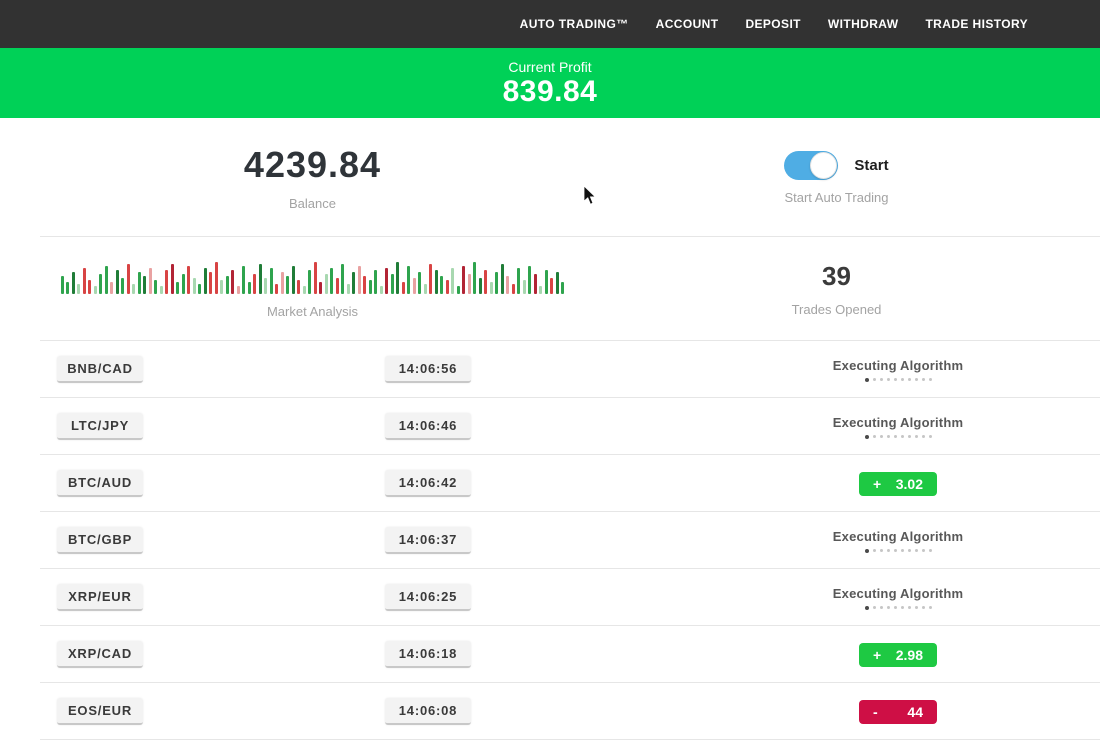 This screenshot has width=1100, height=742. I want to click on progress-dots, so click(898, 607).